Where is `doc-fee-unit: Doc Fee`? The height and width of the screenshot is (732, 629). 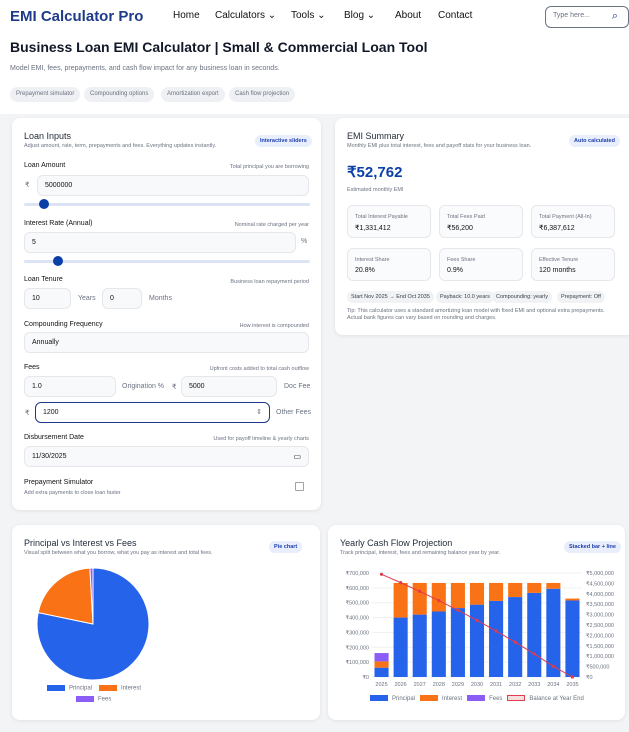 doc-fee-unit: Doc Fee is located at coordinates (297, 386).